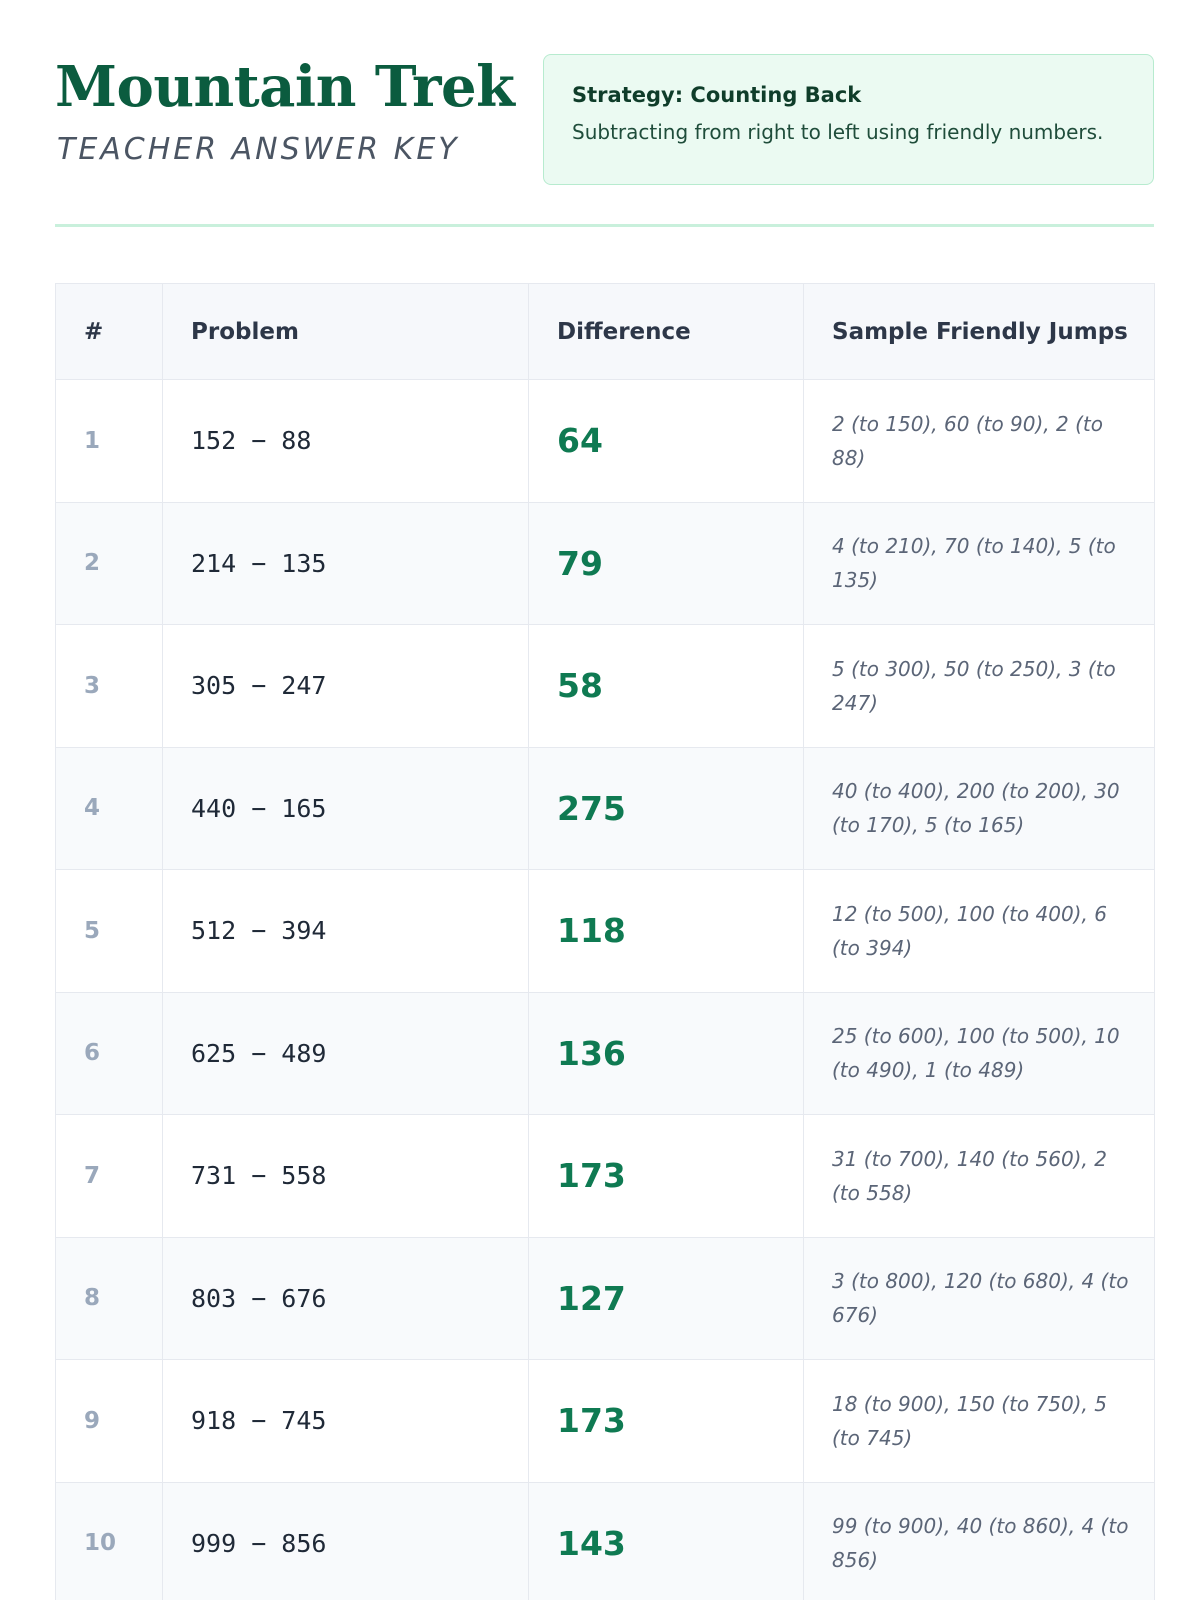 The image size is (1200, 1600). Describe the element at coordinates (345, 1053) in the screenshot. I see `row-problem: 625 − 489` at that location.